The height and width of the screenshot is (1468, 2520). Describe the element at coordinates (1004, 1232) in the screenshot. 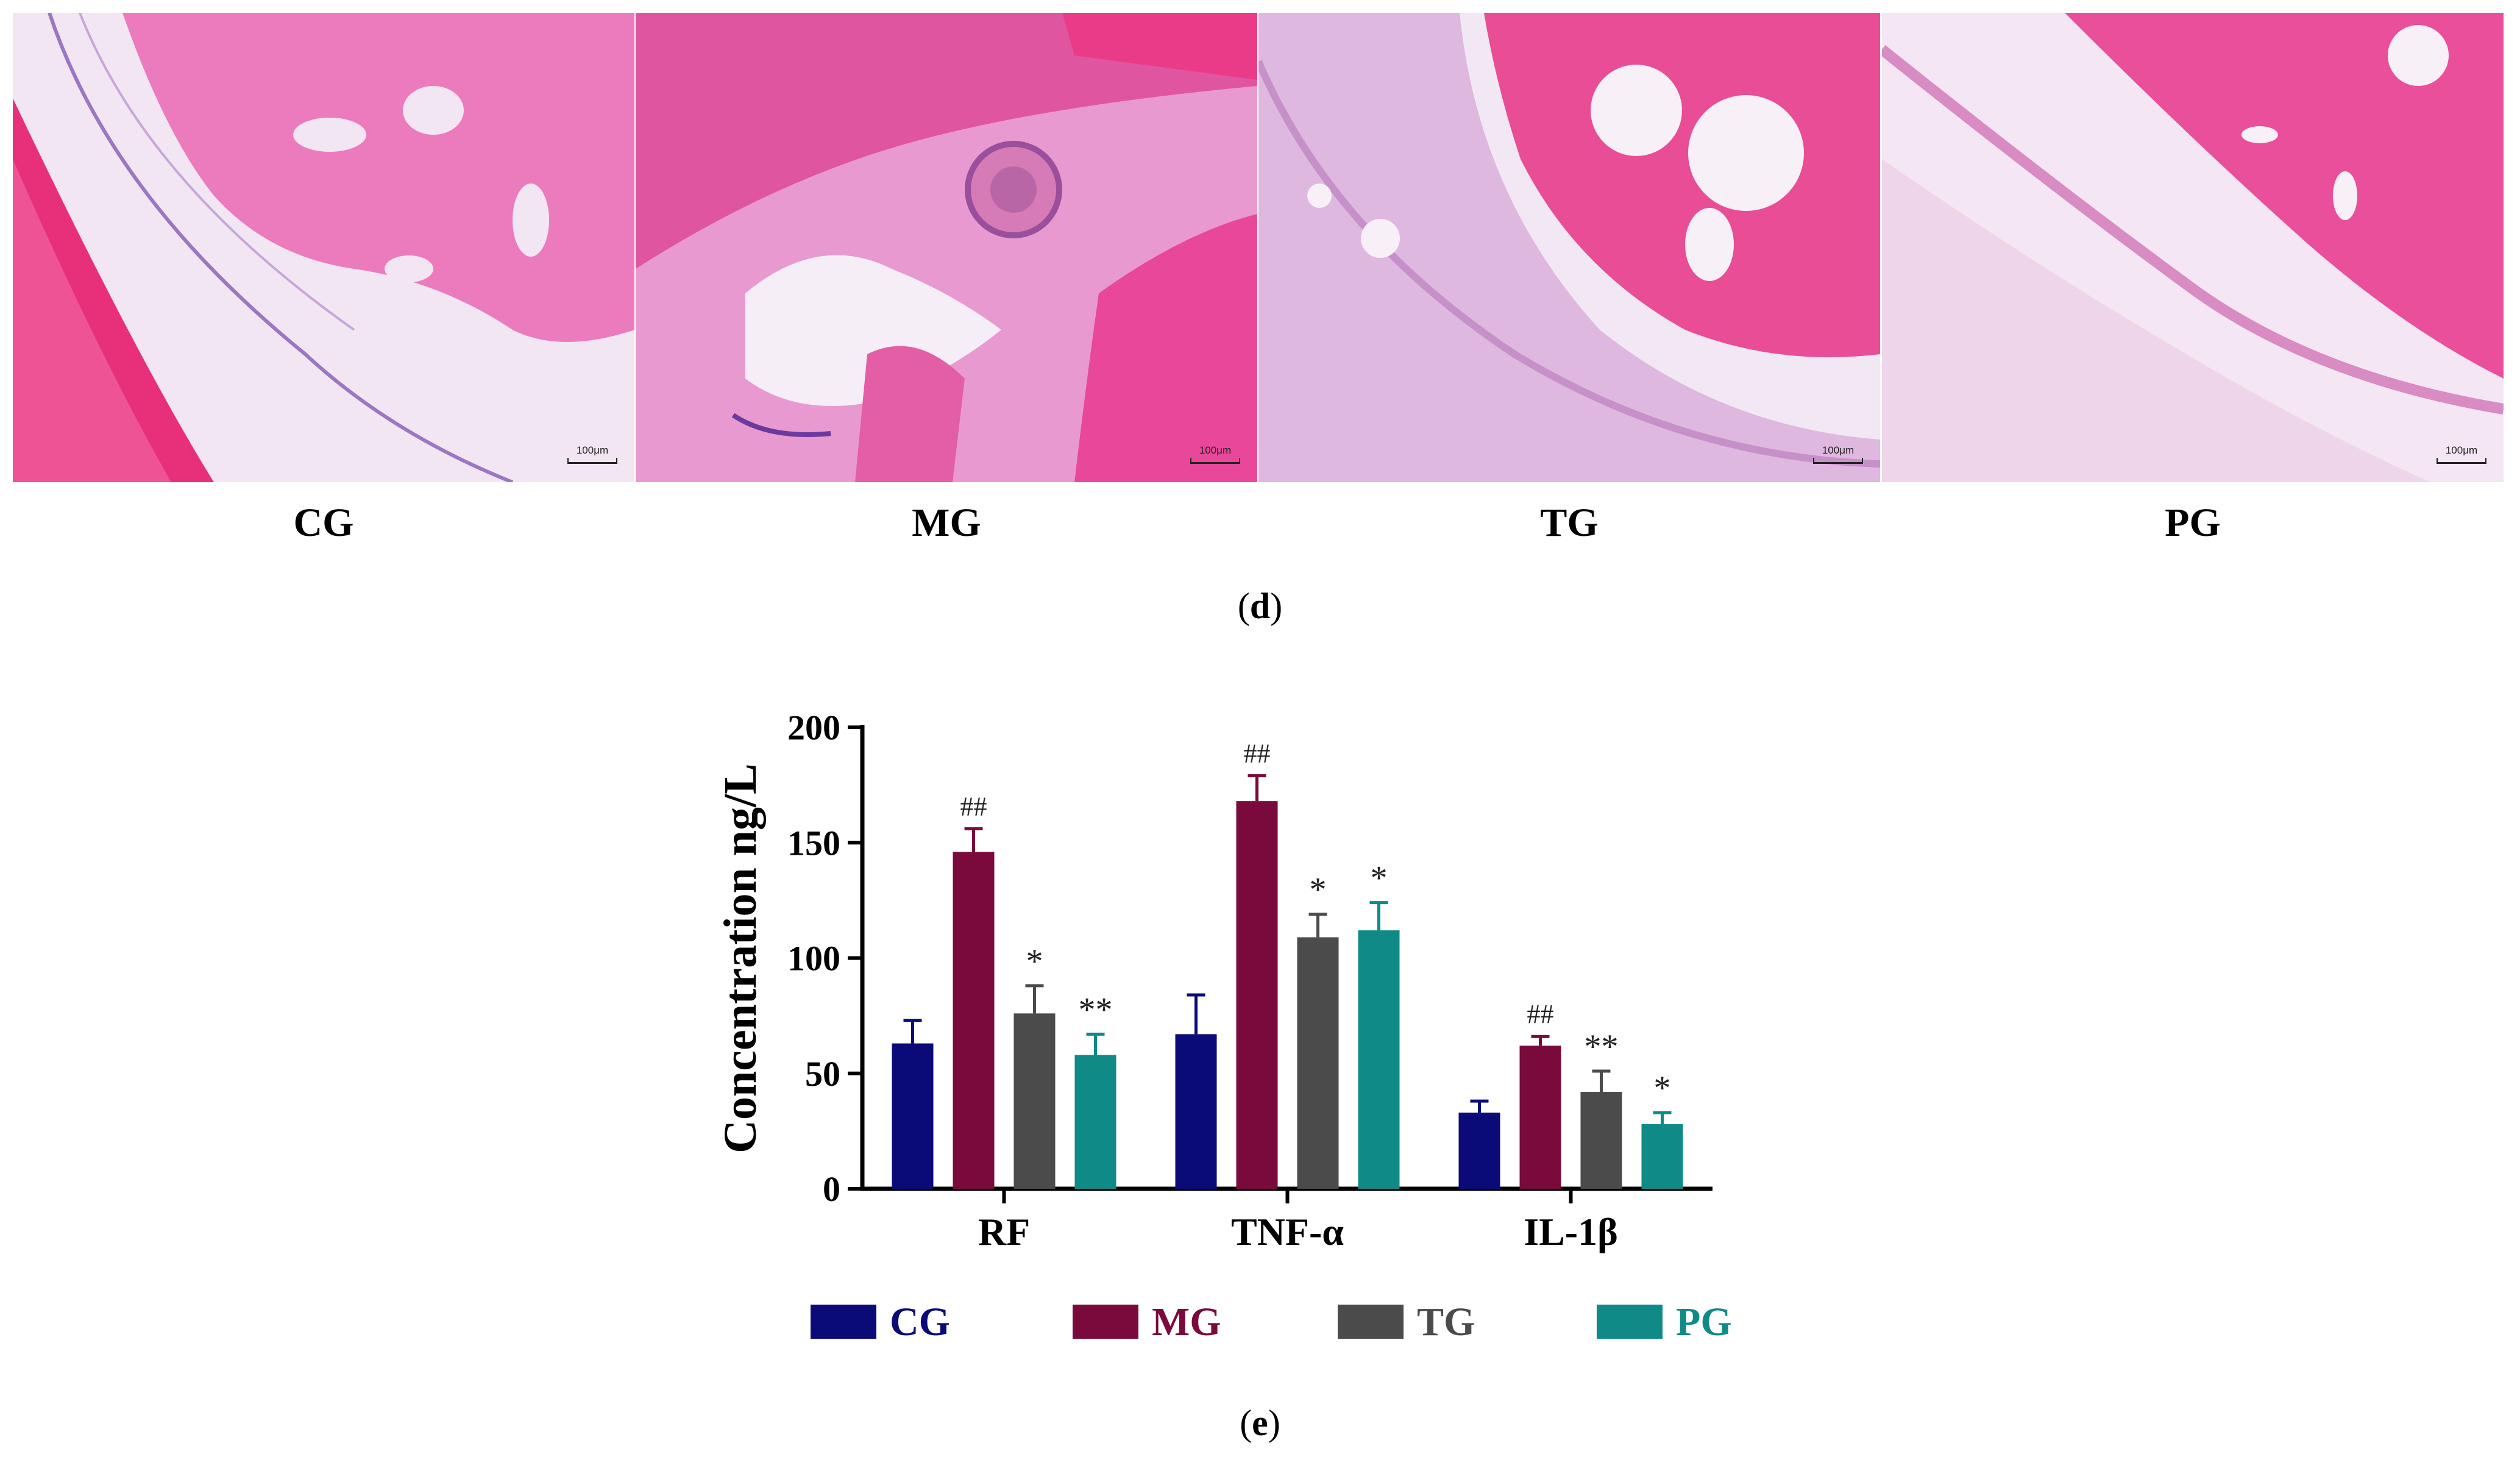

I see `x-tick-label: RF` at that location.